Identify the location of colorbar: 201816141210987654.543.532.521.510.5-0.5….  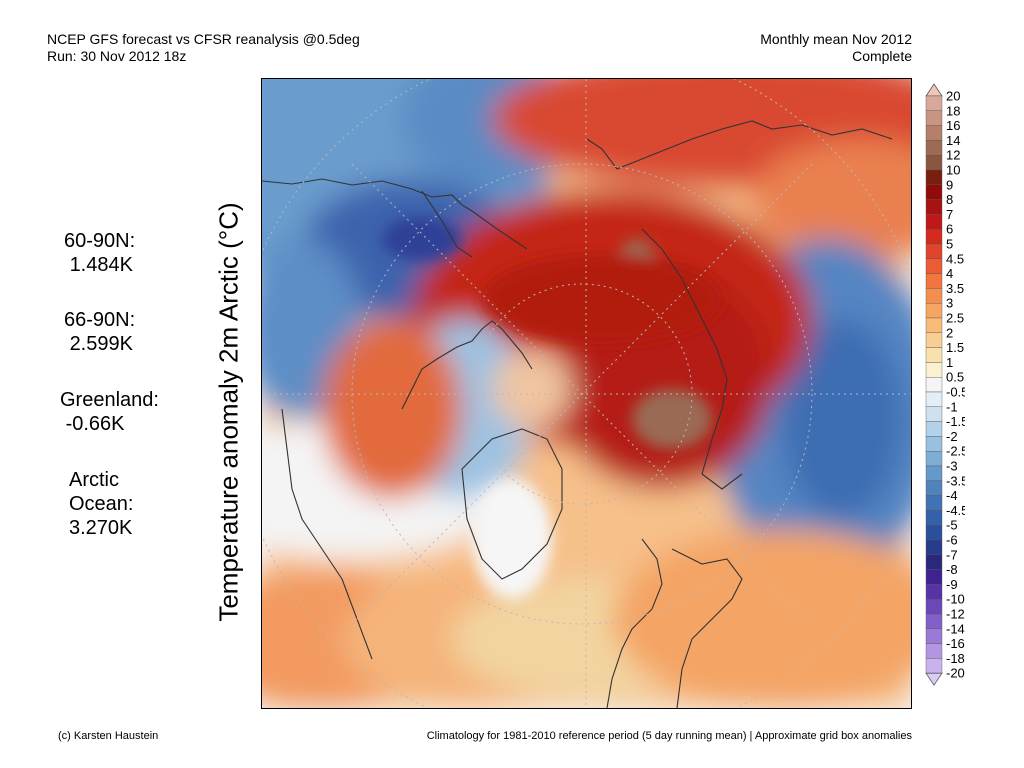
(945, 384).